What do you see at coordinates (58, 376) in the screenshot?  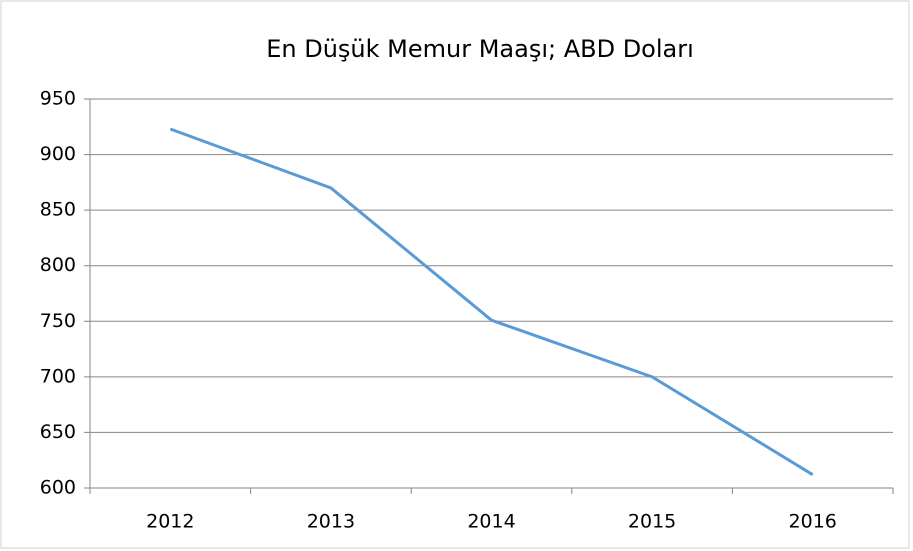 I see `y-tick-label: 700` at bounding box center [58, 376].